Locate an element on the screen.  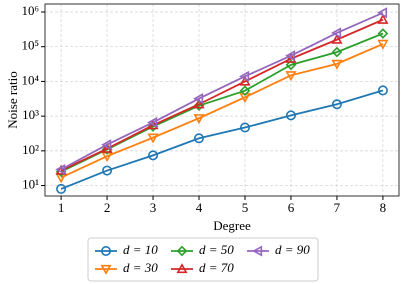
y-tick-label: 10¹ is located at coordinates (30, 184).